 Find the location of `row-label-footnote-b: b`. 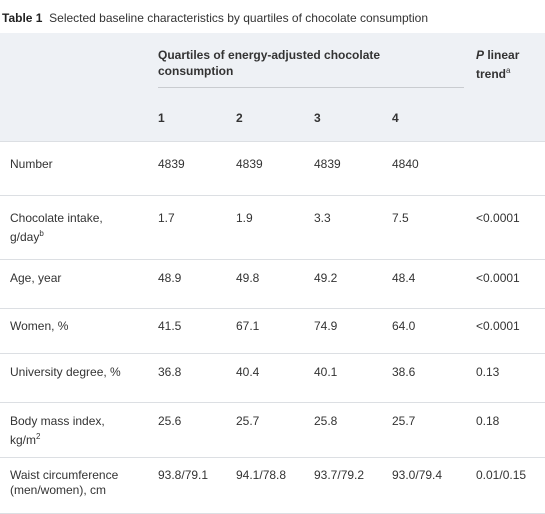

row-label-footnote-b: b is located at coordinates (41, 233).